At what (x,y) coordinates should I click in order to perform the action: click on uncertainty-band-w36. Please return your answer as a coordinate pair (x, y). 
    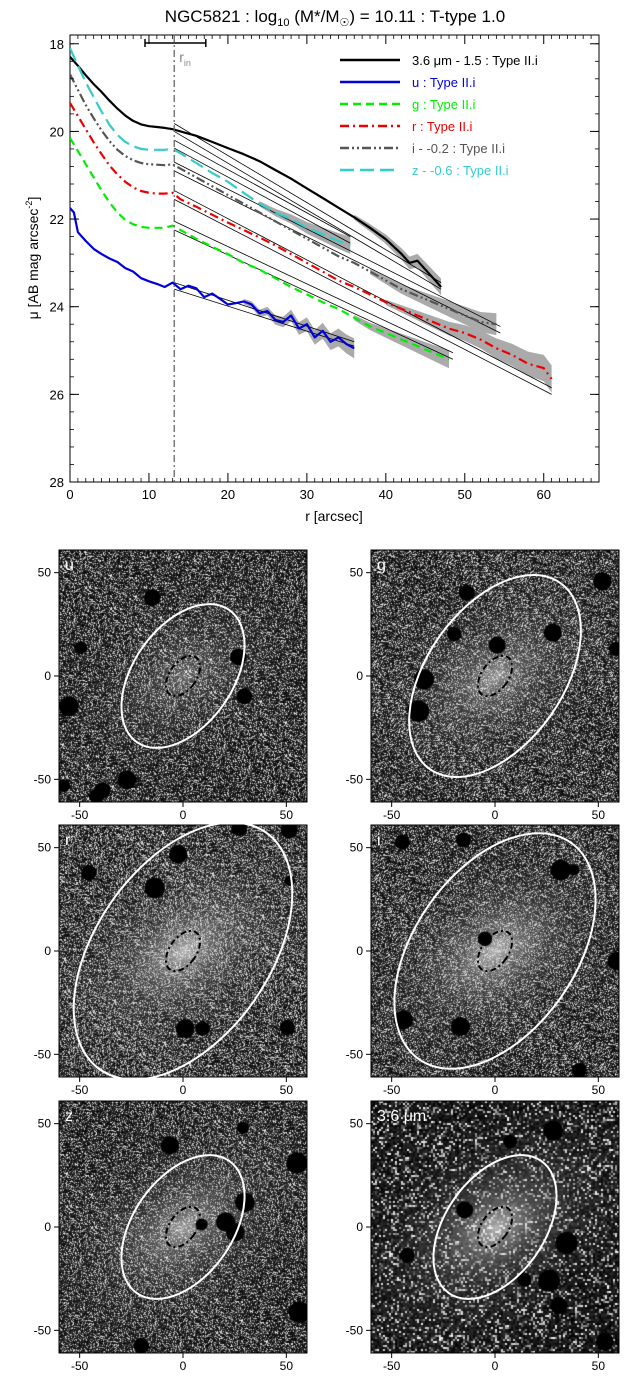
    Looking at the image, I should click on (398, 255).